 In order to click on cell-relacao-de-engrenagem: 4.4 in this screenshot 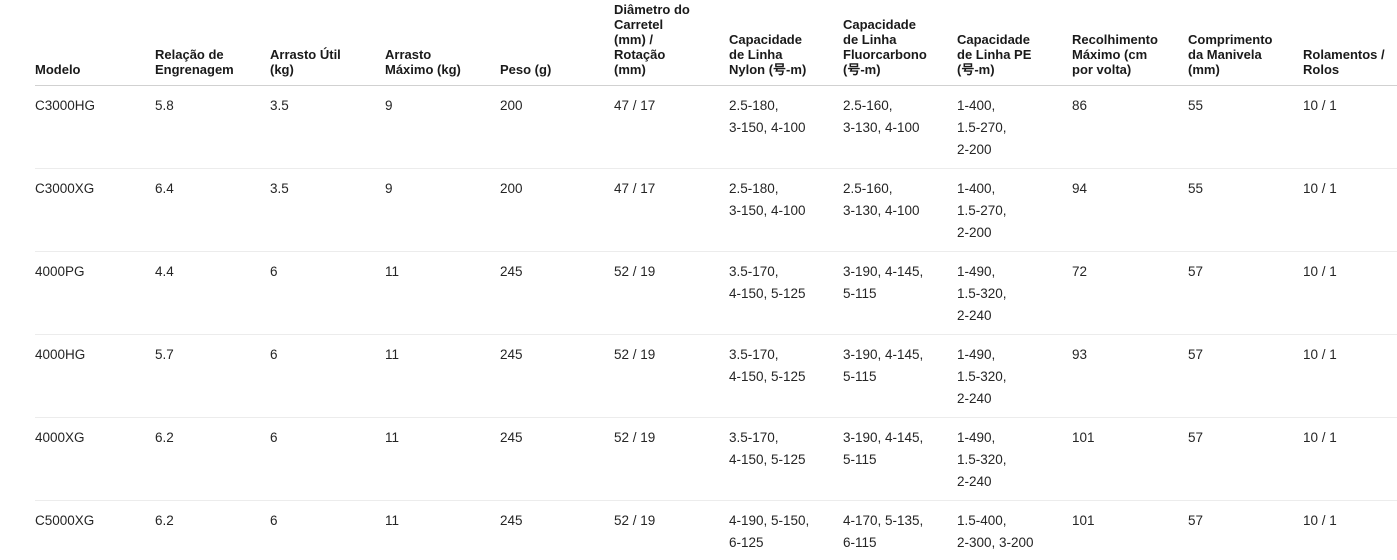, I will do `click(212, 293)`.